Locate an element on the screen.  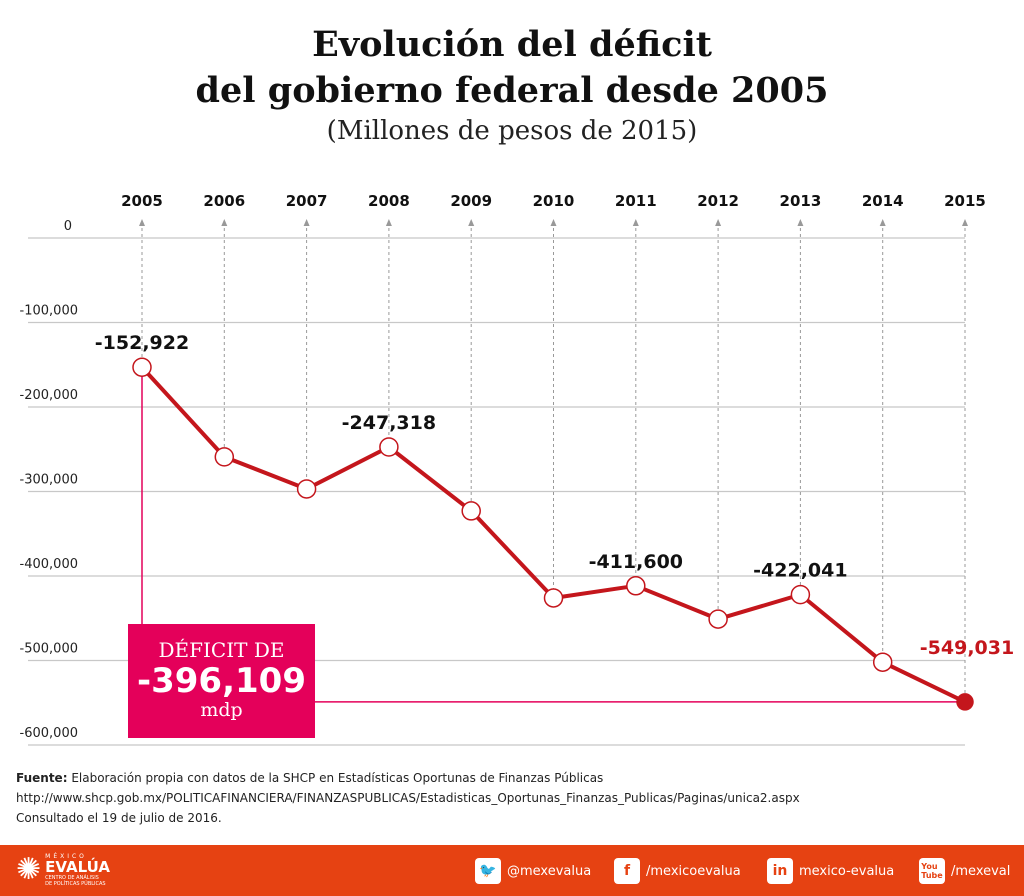
linkedin-label: mexico-evalua is located at coordinates (847, 871).